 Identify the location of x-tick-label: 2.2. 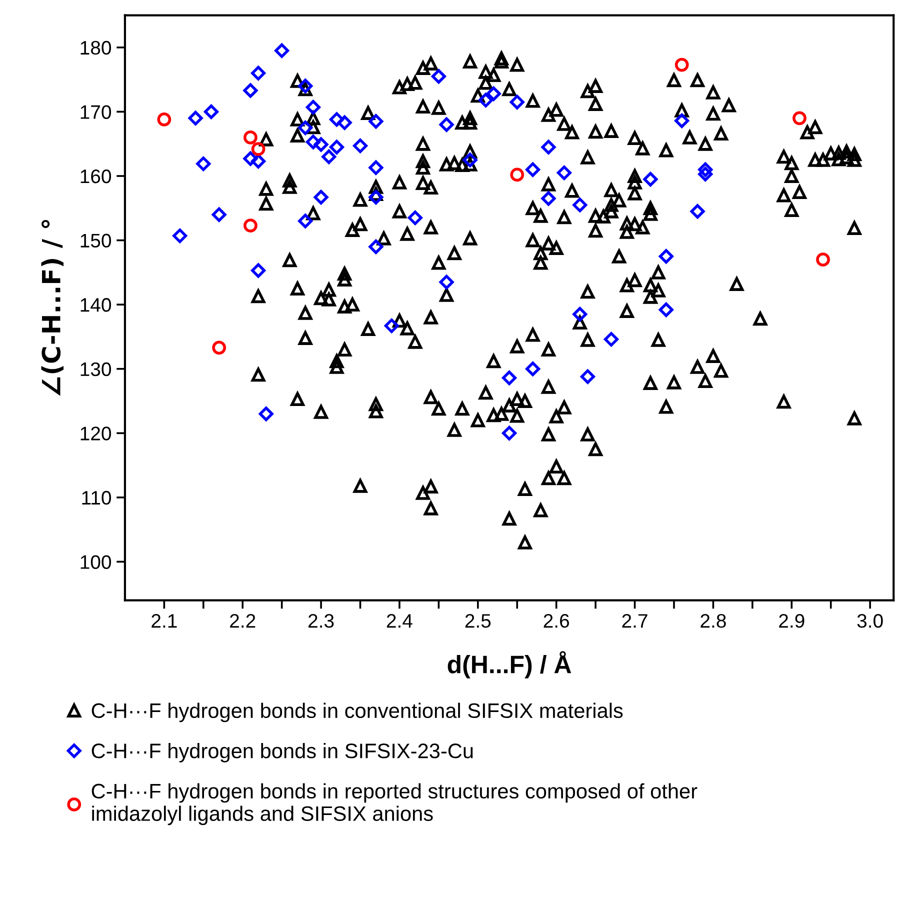
(243, 621).